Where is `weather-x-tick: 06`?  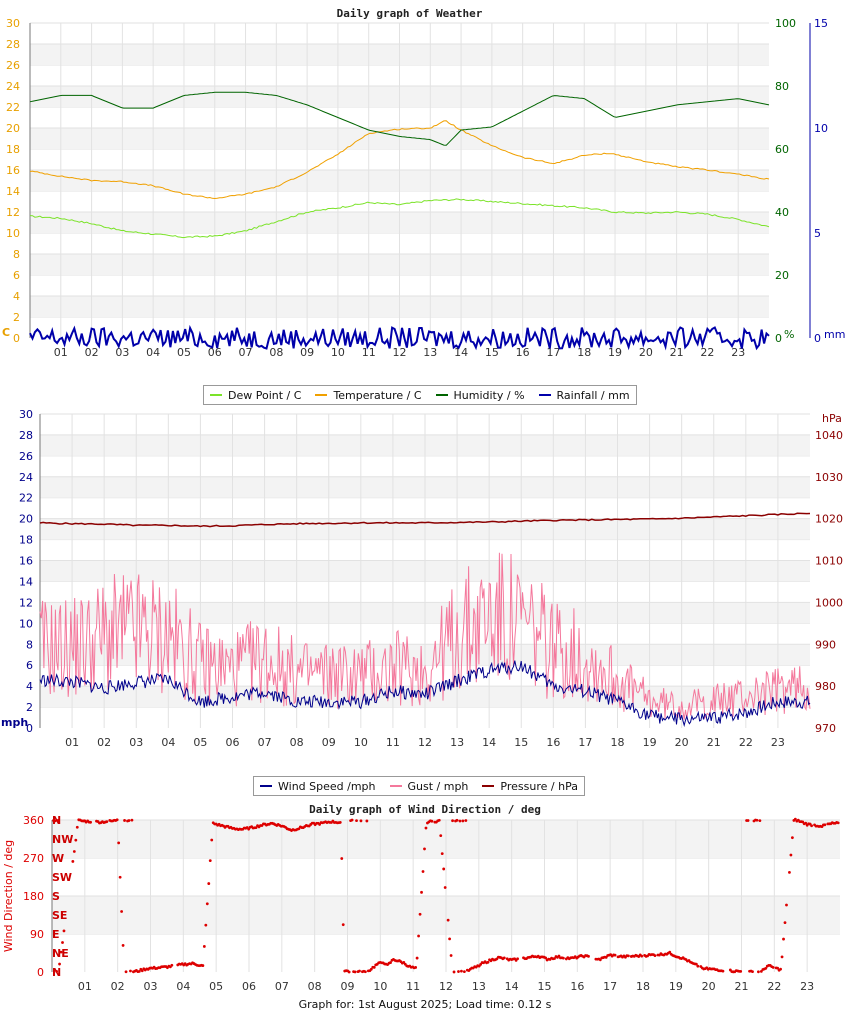 weather-x-tick: 06 is located at coordinates (215, 352).